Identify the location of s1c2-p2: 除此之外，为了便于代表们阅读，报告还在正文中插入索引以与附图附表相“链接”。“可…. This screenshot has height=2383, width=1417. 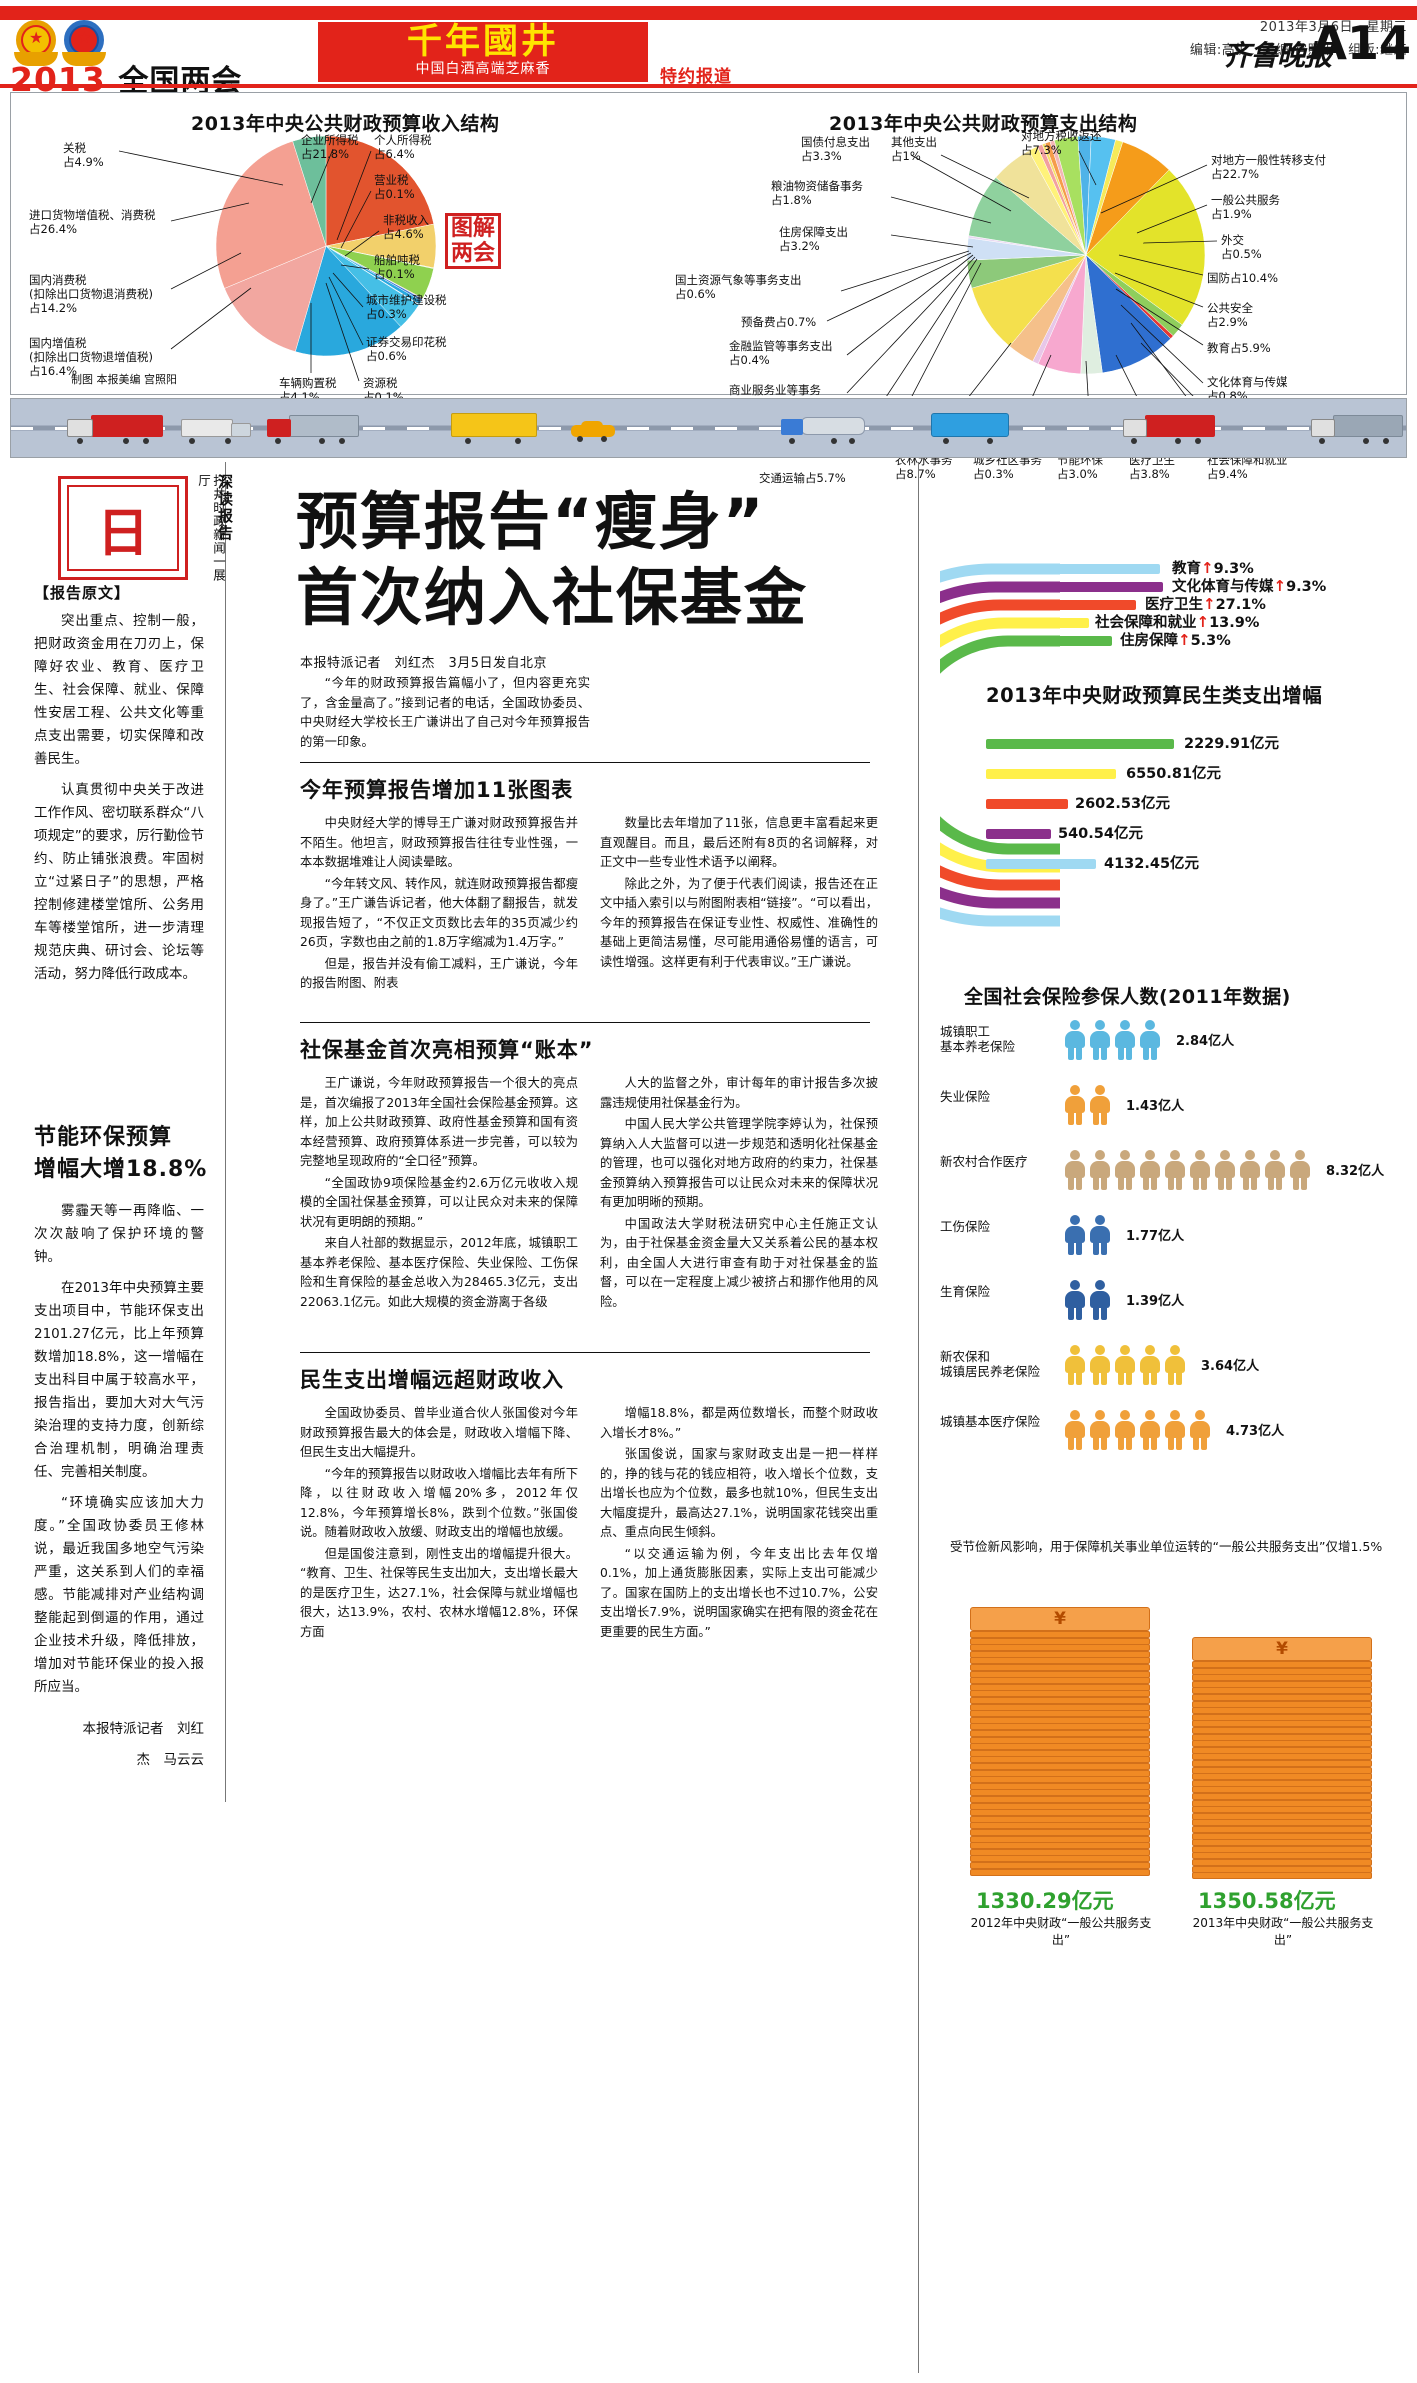
(739, 922).